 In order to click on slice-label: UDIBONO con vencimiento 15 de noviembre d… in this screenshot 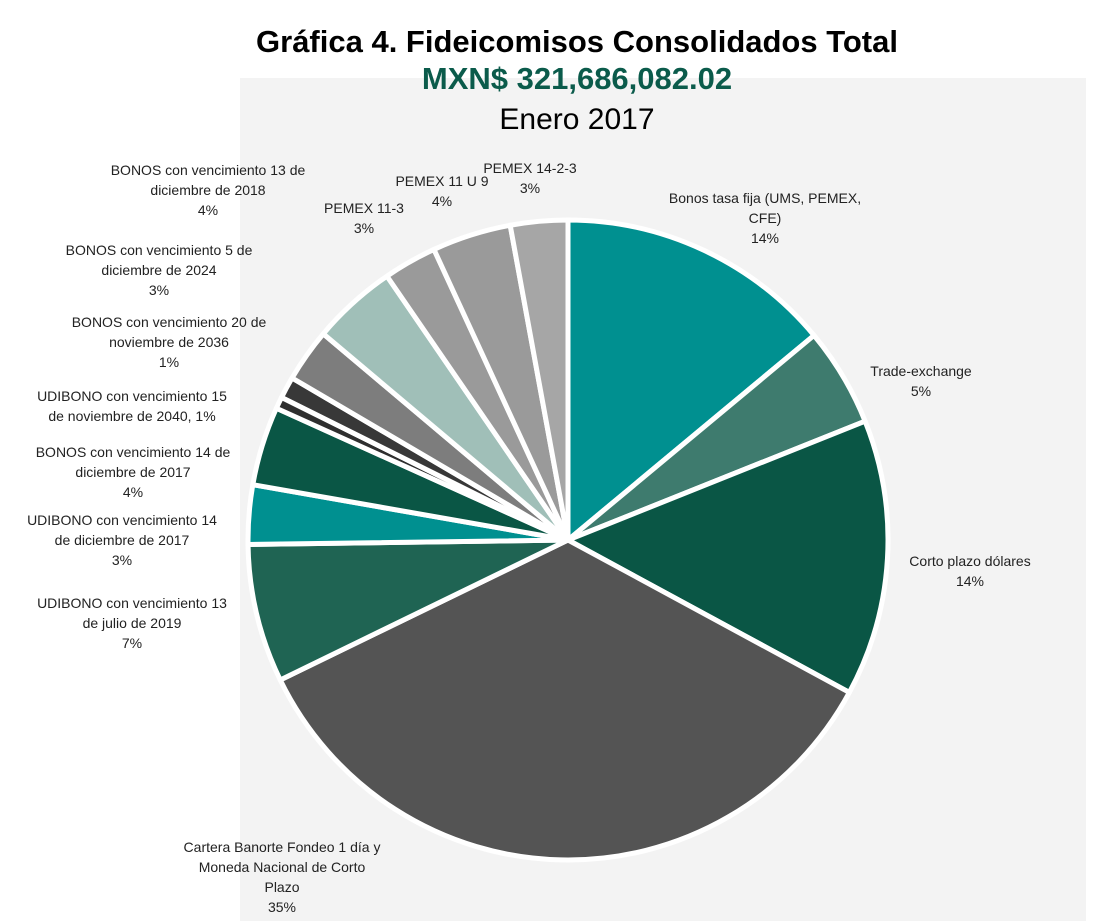, I will do `click(132, 406)`.